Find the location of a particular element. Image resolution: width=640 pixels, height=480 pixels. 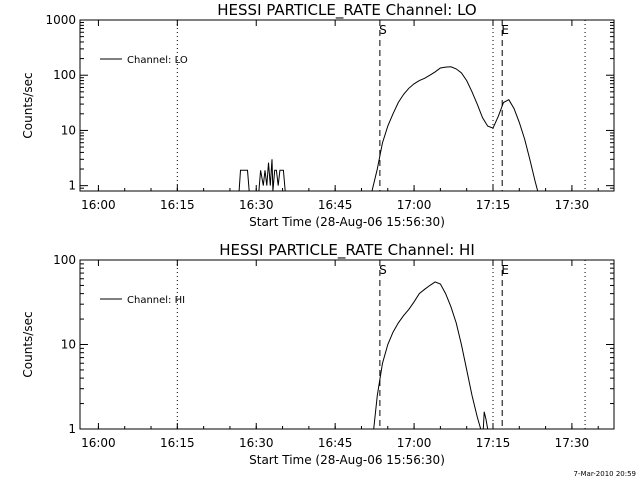

y-tick-label: 1000 is located at coordinates (60, 20).